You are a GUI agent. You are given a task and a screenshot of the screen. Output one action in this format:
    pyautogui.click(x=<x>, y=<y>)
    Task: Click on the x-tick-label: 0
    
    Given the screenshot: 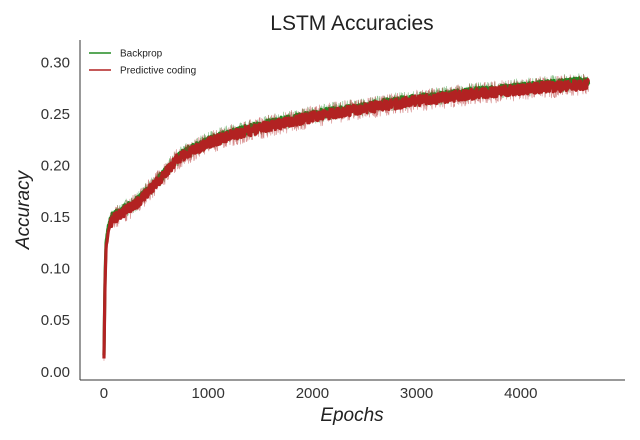 What is the action you would take?
    pyautogui.click(x=104, y=393)
    